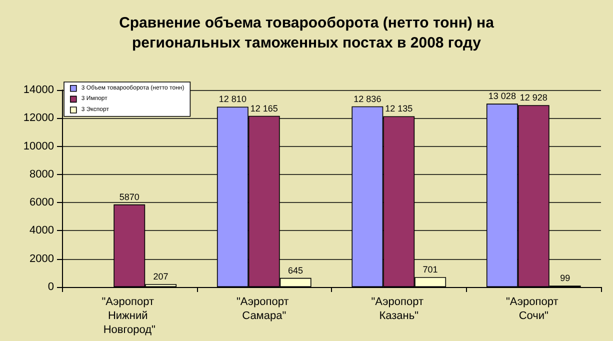 This screenshot has height=341, width=613. What do you see at coordinates (232, 99) in the screenshot?
I see `data-label: 12 810` at bounding box center [232, 99].